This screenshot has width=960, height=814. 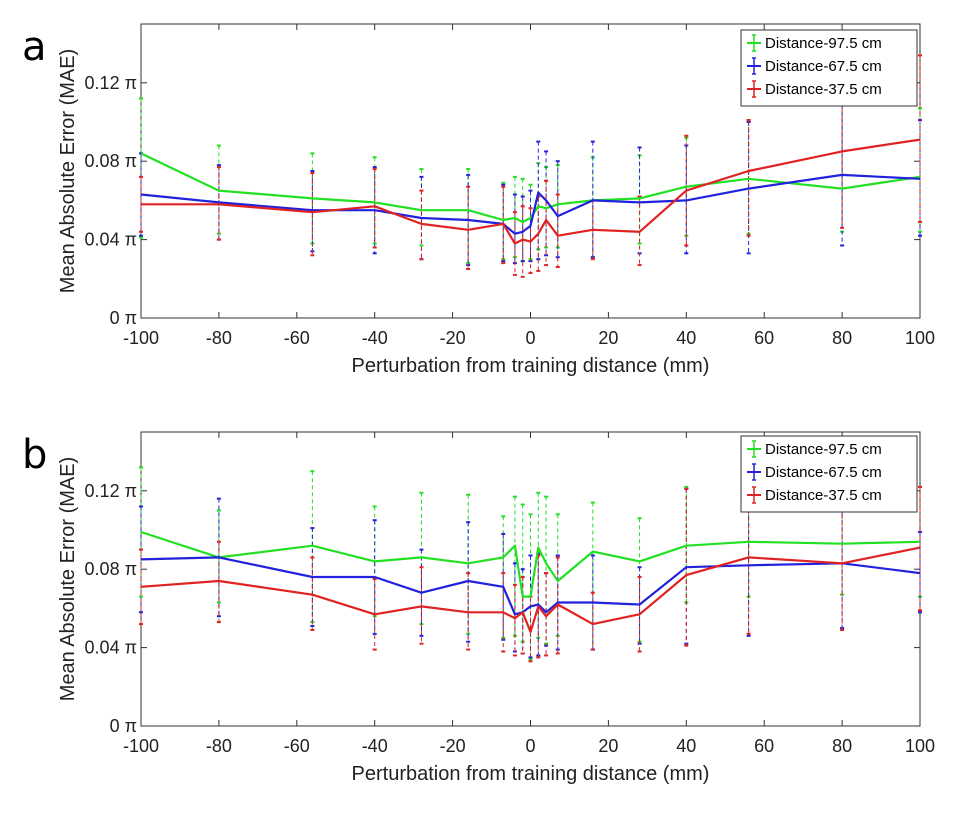 I want to click on panel-label: a, so click(x=34, y=47).